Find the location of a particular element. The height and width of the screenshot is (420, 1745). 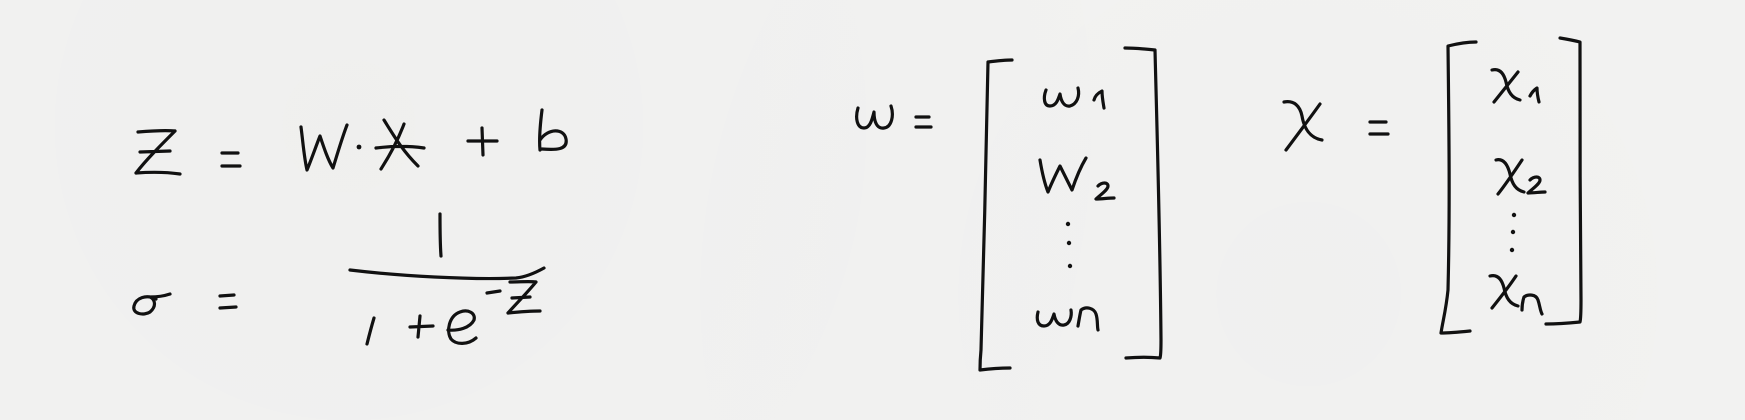

glyph-equals is located at coordinates (231, 159).